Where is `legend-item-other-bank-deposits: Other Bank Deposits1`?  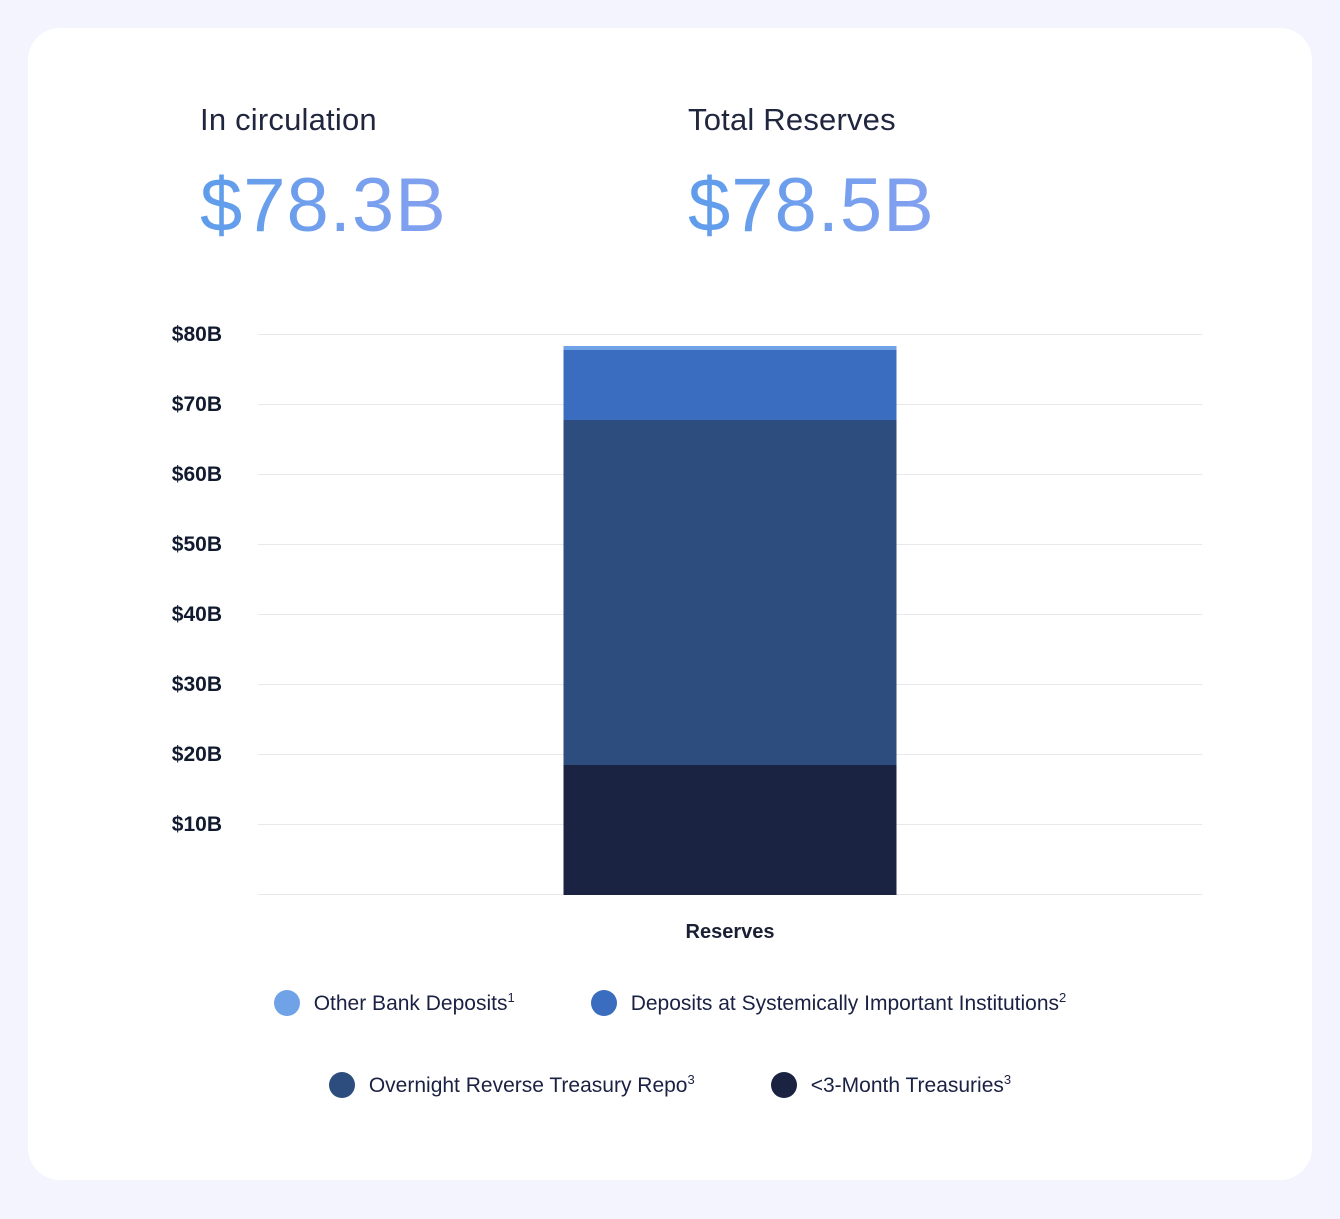
legend-item-other-bank-deposits: Other Bank Deposits1 is located at coordinates (394, 1003).